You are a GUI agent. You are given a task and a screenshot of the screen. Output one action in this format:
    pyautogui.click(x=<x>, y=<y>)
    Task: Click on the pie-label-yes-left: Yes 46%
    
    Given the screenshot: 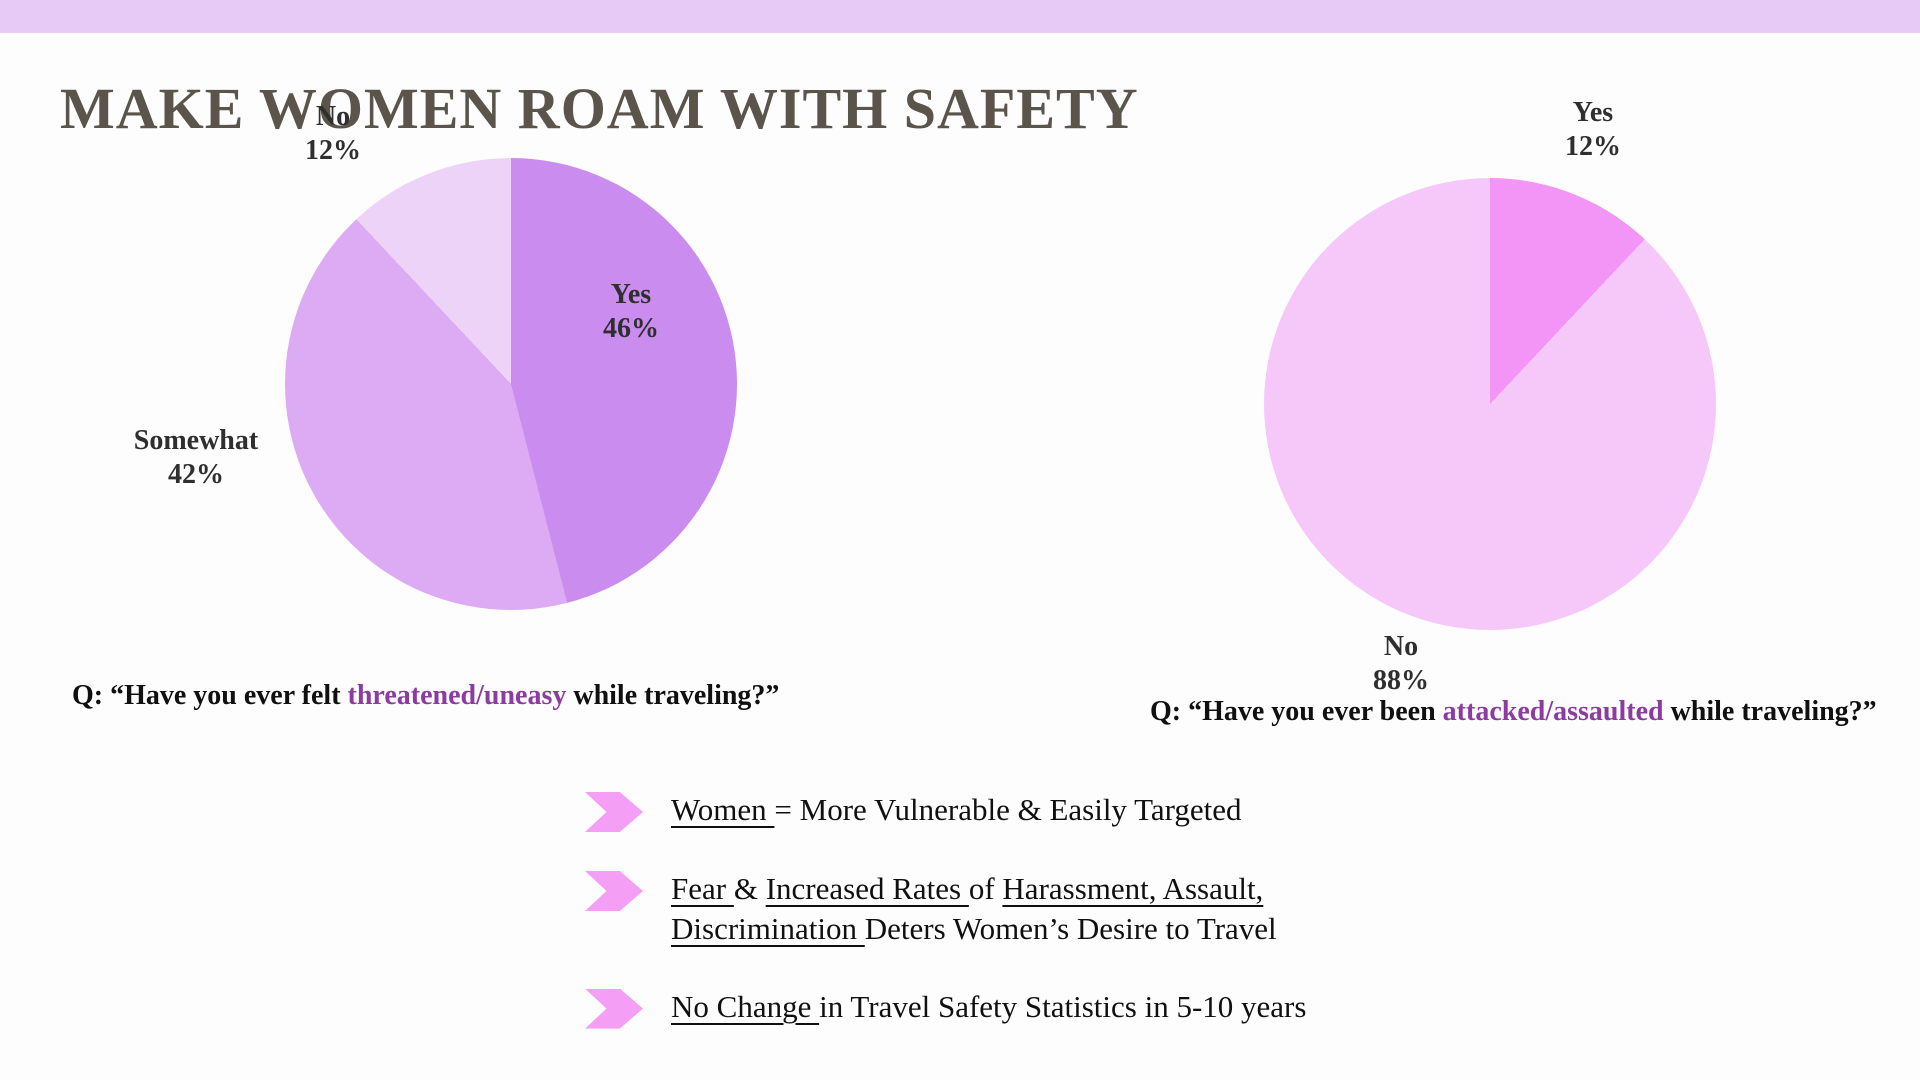 What is the action you would take?
    pyautogui.click(x=631, y=312)
    